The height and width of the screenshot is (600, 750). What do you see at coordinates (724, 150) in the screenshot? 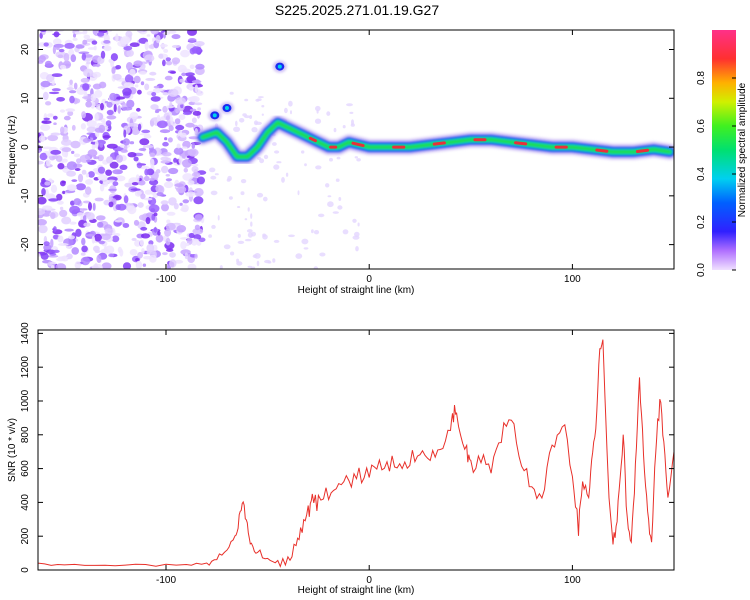
I see `colorbar-gradient` at bounding box center [724, 150].